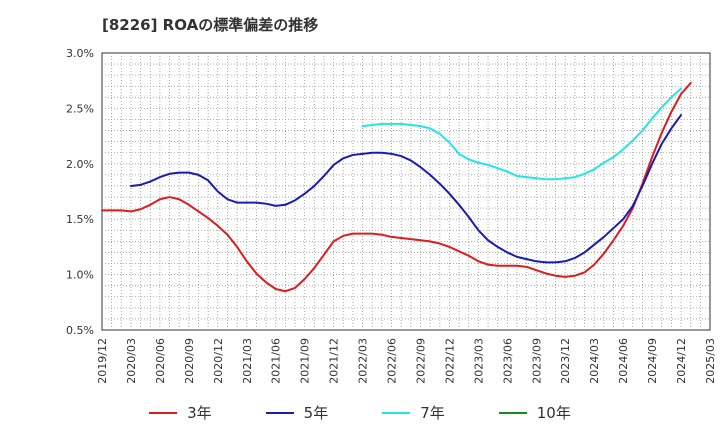 The image size is (720, 440). Describe the element at coordinates (334, 361) in the screenshot. I see `x-tick-label: 2021/12` at that location.